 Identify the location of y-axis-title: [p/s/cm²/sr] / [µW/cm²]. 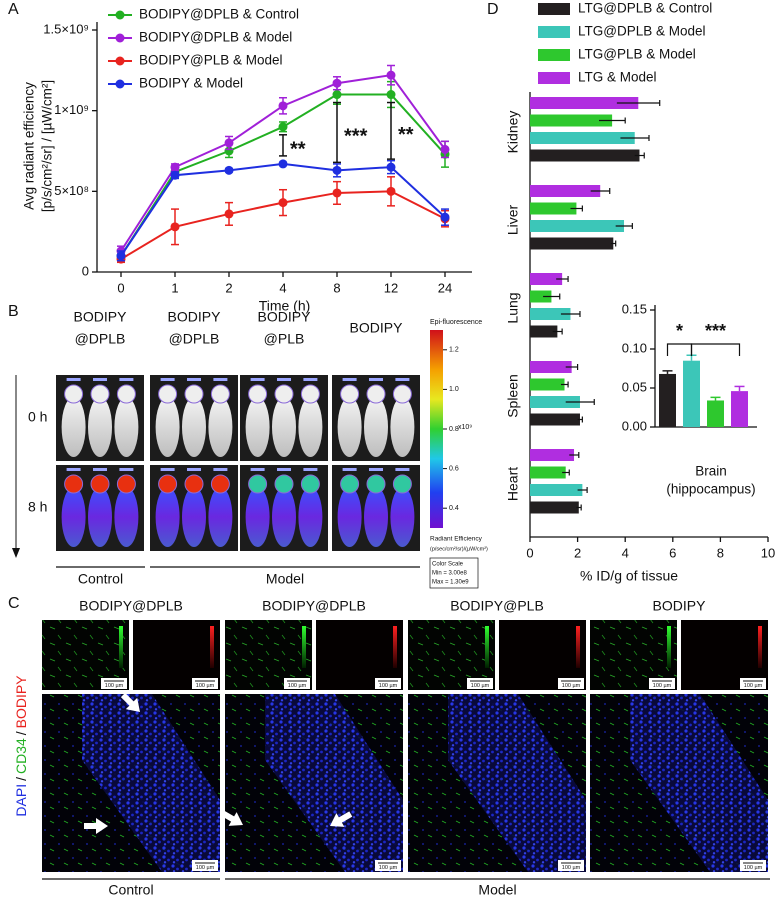
(47, 146).